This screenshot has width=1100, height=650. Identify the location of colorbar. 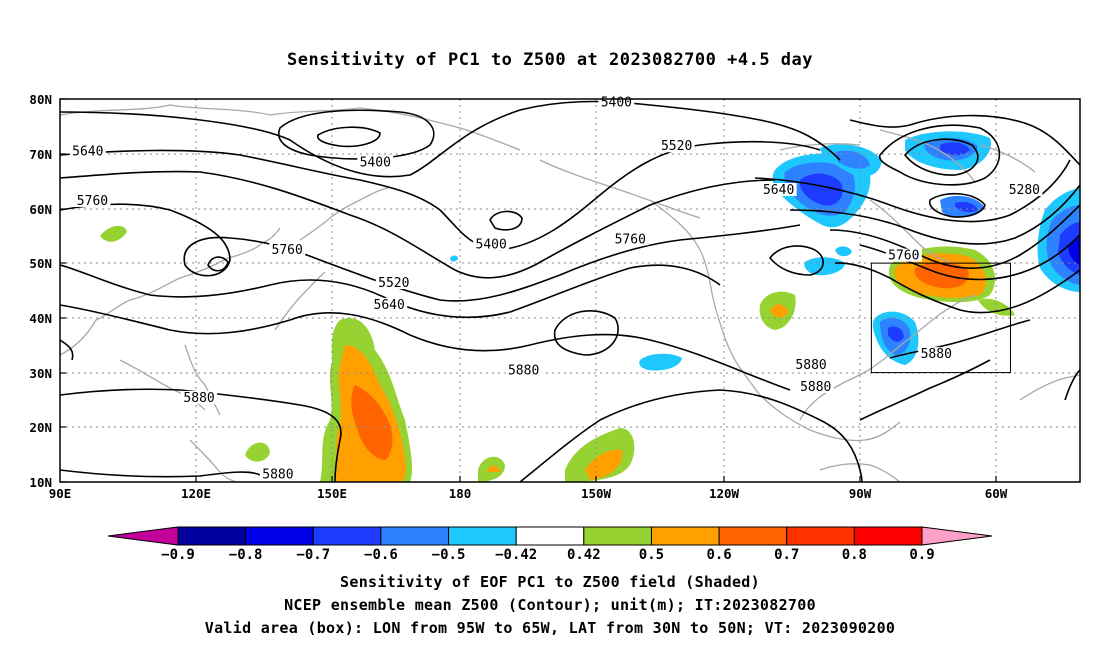
(550, 536).